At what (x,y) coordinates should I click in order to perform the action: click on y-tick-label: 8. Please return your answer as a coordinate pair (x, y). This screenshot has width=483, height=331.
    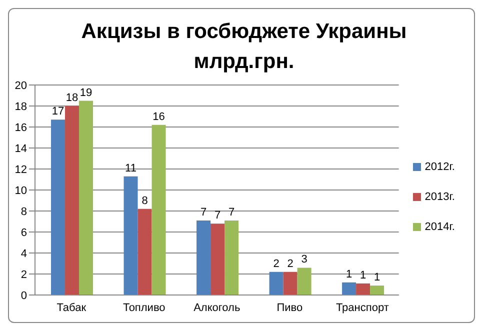
    Looking at the image, I should click on (23, 212).